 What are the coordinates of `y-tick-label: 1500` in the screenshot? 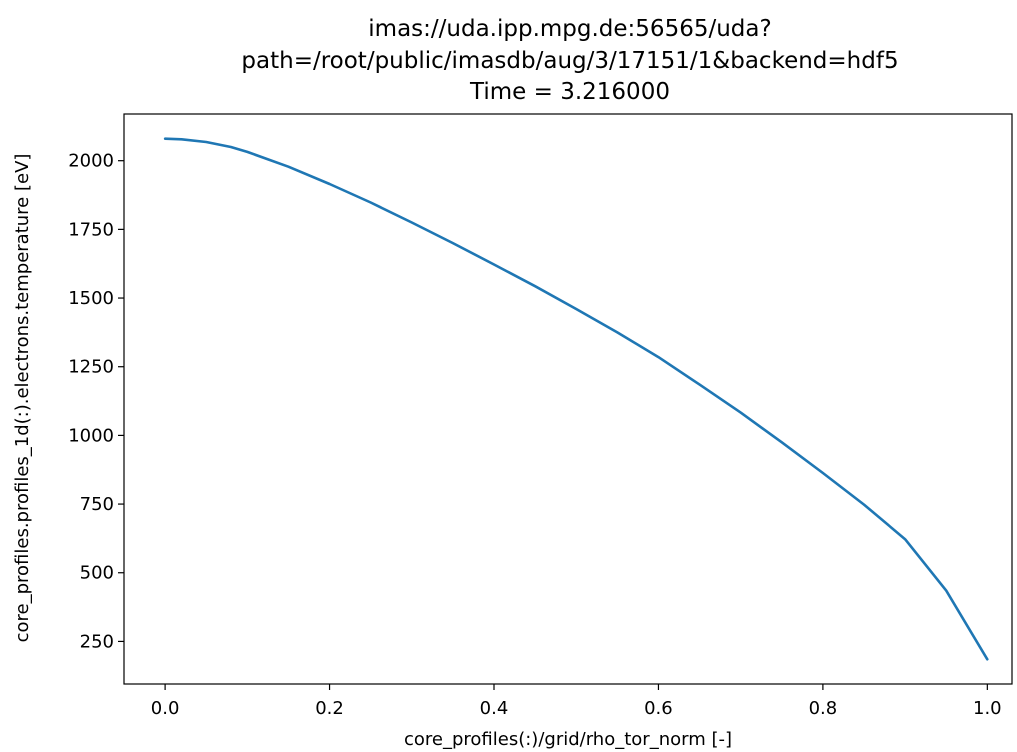 It's located at (91, 298).